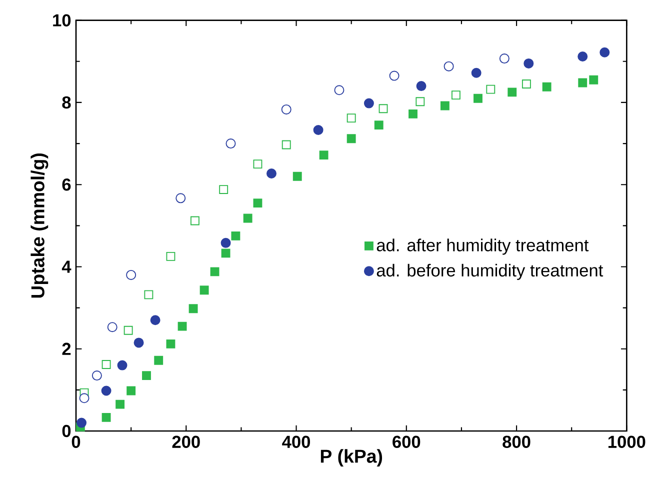  I want to click on y-tick-label: 8, so click(66, 102).